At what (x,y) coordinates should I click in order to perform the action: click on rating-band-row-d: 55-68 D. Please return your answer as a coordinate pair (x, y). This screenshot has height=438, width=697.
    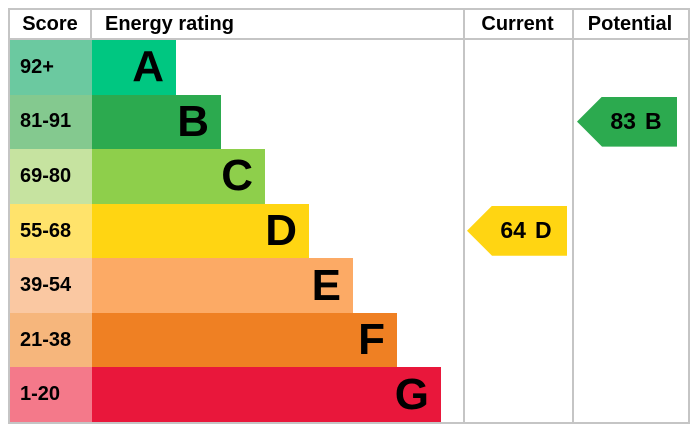
    Looking at the image, I should click on (349, 231).